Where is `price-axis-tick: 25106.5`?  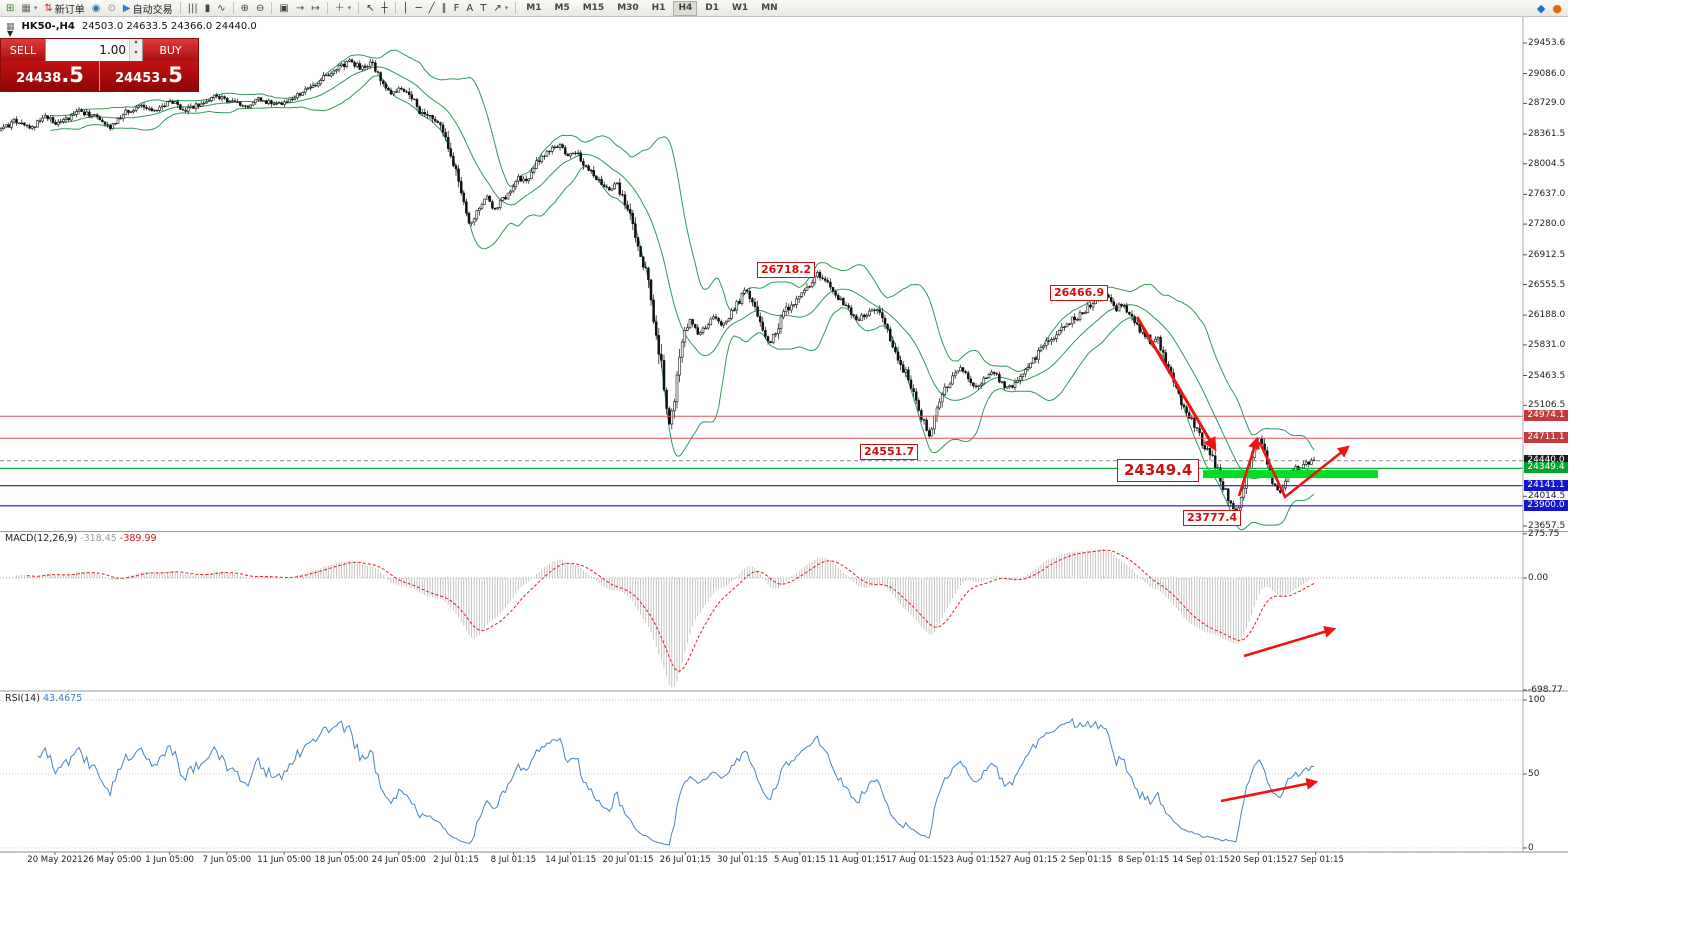 price-axis-tick: 25106.5 is located at coordinates (1547, 405).